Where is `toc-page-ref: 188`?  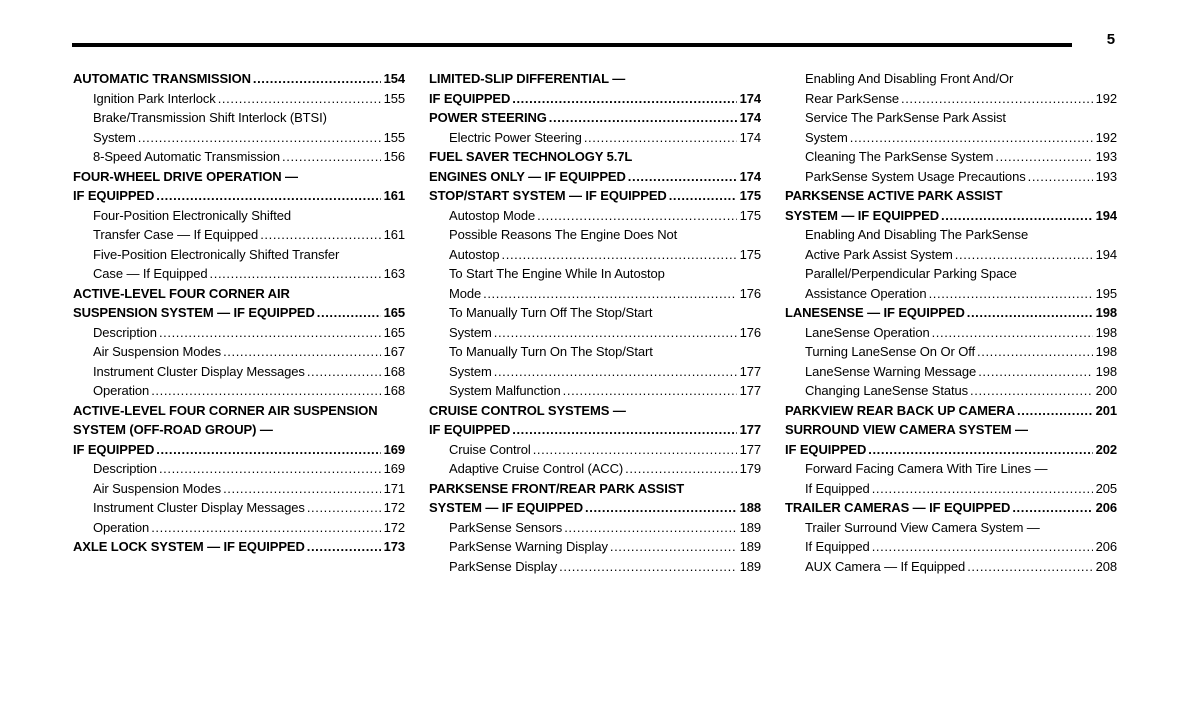 toc-page-ref: 188 is located at coordinates (750, 507).